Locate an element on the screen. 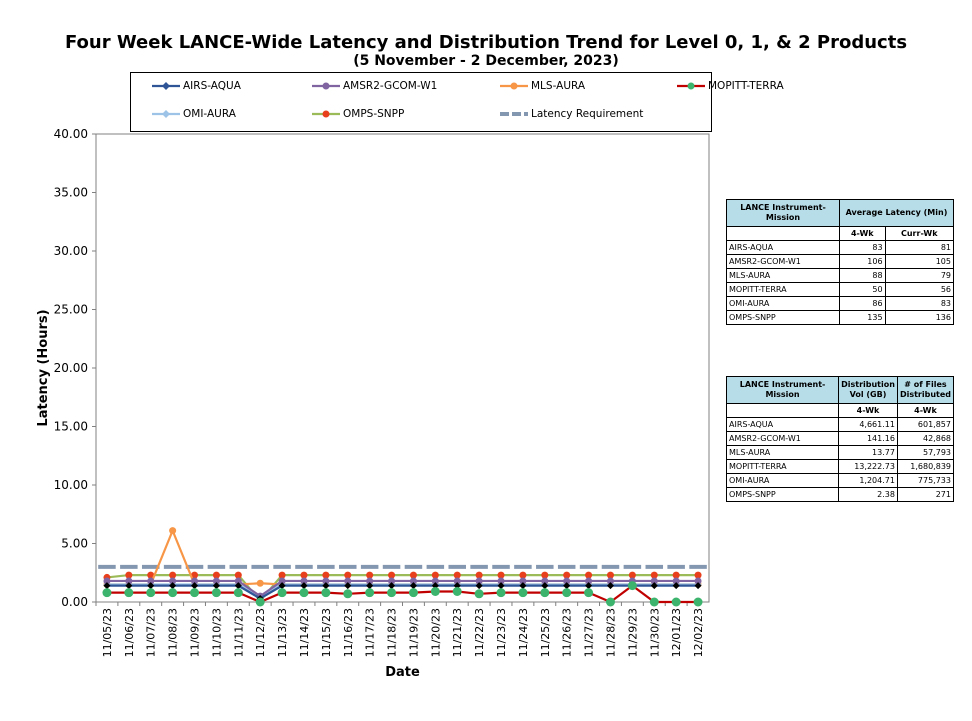  table-row: OMPS-SNPP 135 136 is located at coordinates (840, 317).